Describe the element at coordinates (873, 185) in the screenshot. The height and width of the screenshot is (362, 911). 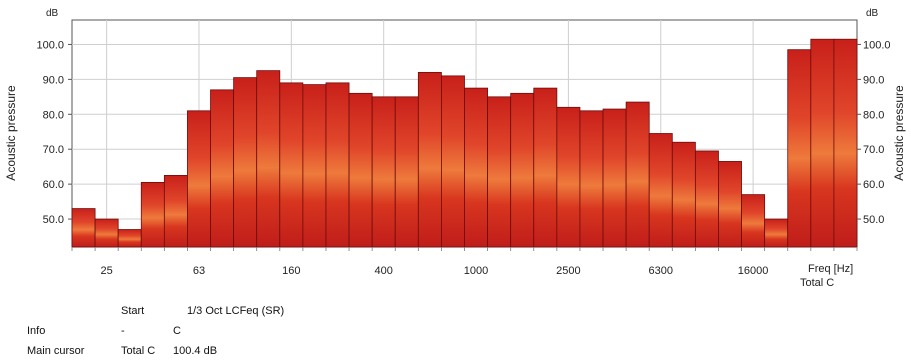
I see `y-tick-label-right: 60.0` at that location.